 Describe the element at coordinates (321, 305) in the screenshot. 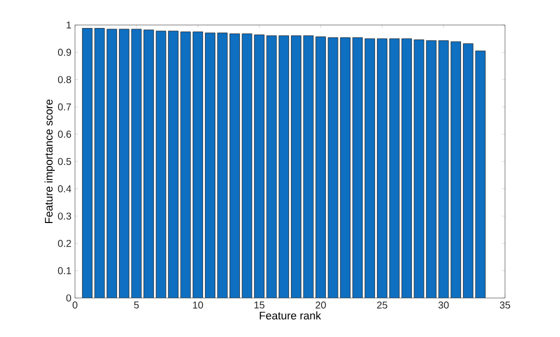

I see `x-tick-label: 20` at that location.